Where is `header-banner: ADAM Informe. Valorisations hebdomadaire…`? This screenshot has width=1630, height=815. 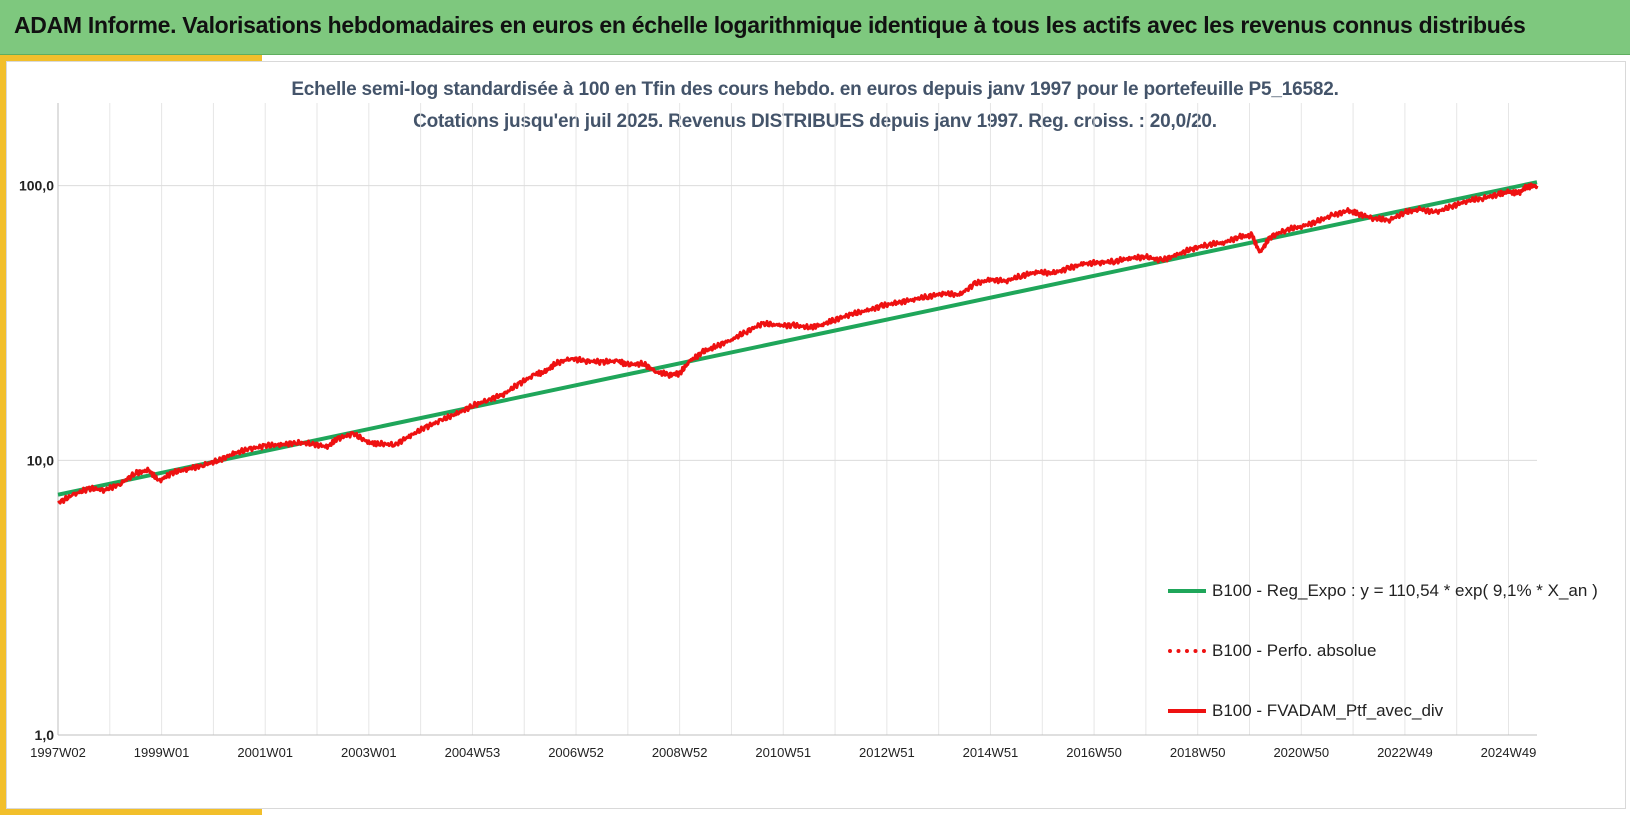 header-banner: ADAM Informe. Valorisations hebdomadaire… is located at coordinates (815, 27).